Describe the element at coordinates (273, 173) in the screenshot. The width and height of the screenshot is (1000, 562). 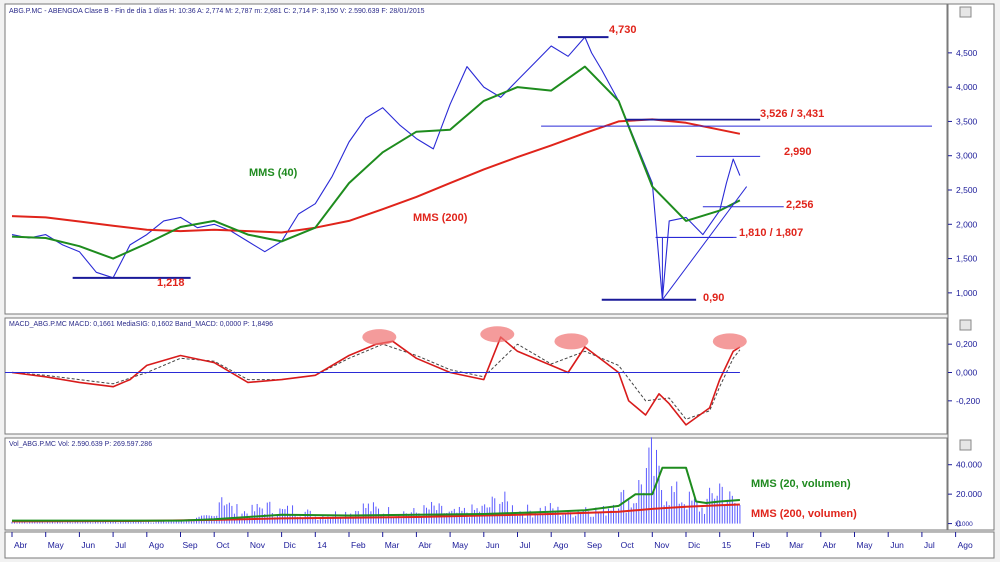
I see `label-mms40: MMS (40)` at that location.